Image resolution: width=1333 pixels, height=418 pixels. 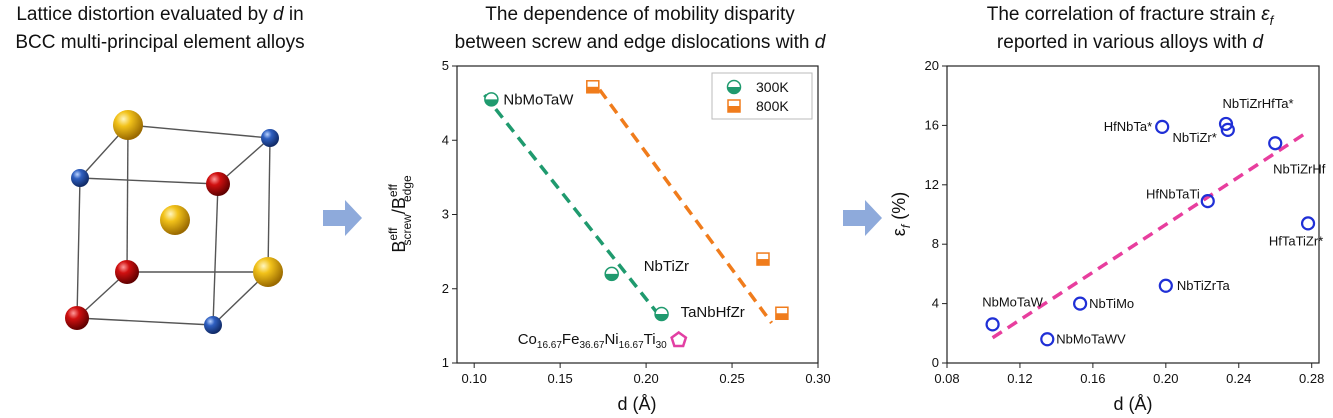 I want to click on y-axis-label: εf (%), so click(x=901, y=214).